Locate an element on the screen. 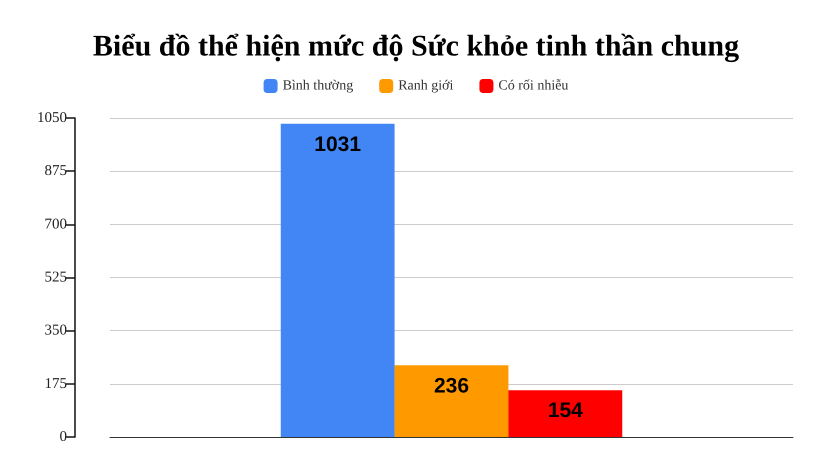 The height and width of the screenshot is (464, 832). legend-label: Bình thường is located at coordinates (318, 86).